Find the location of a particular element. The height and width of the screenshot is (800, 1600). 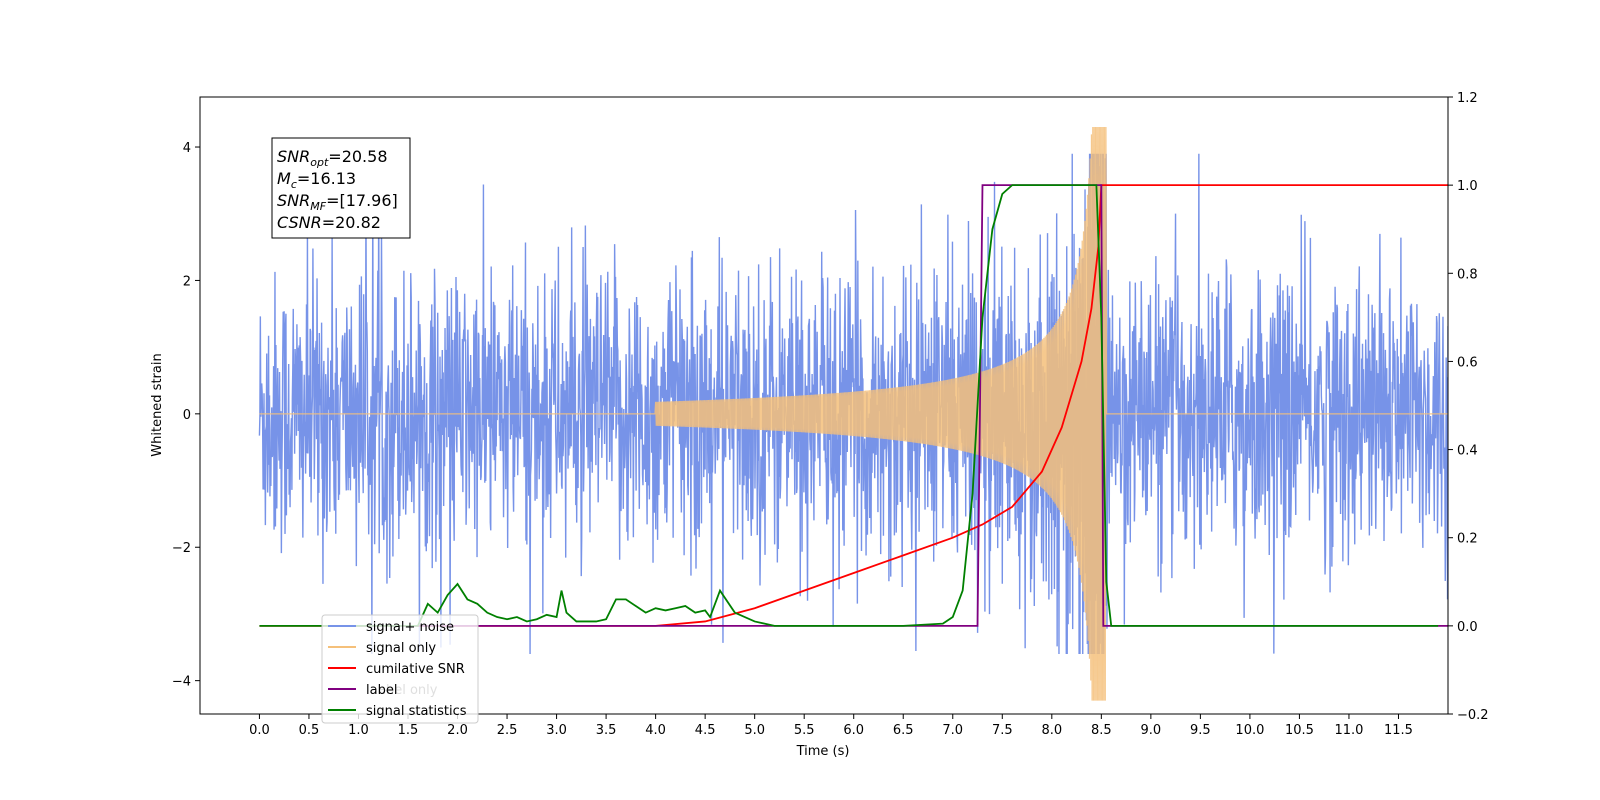

y-right-tick-label: 1.2 is located at coordinates (1467, 98).